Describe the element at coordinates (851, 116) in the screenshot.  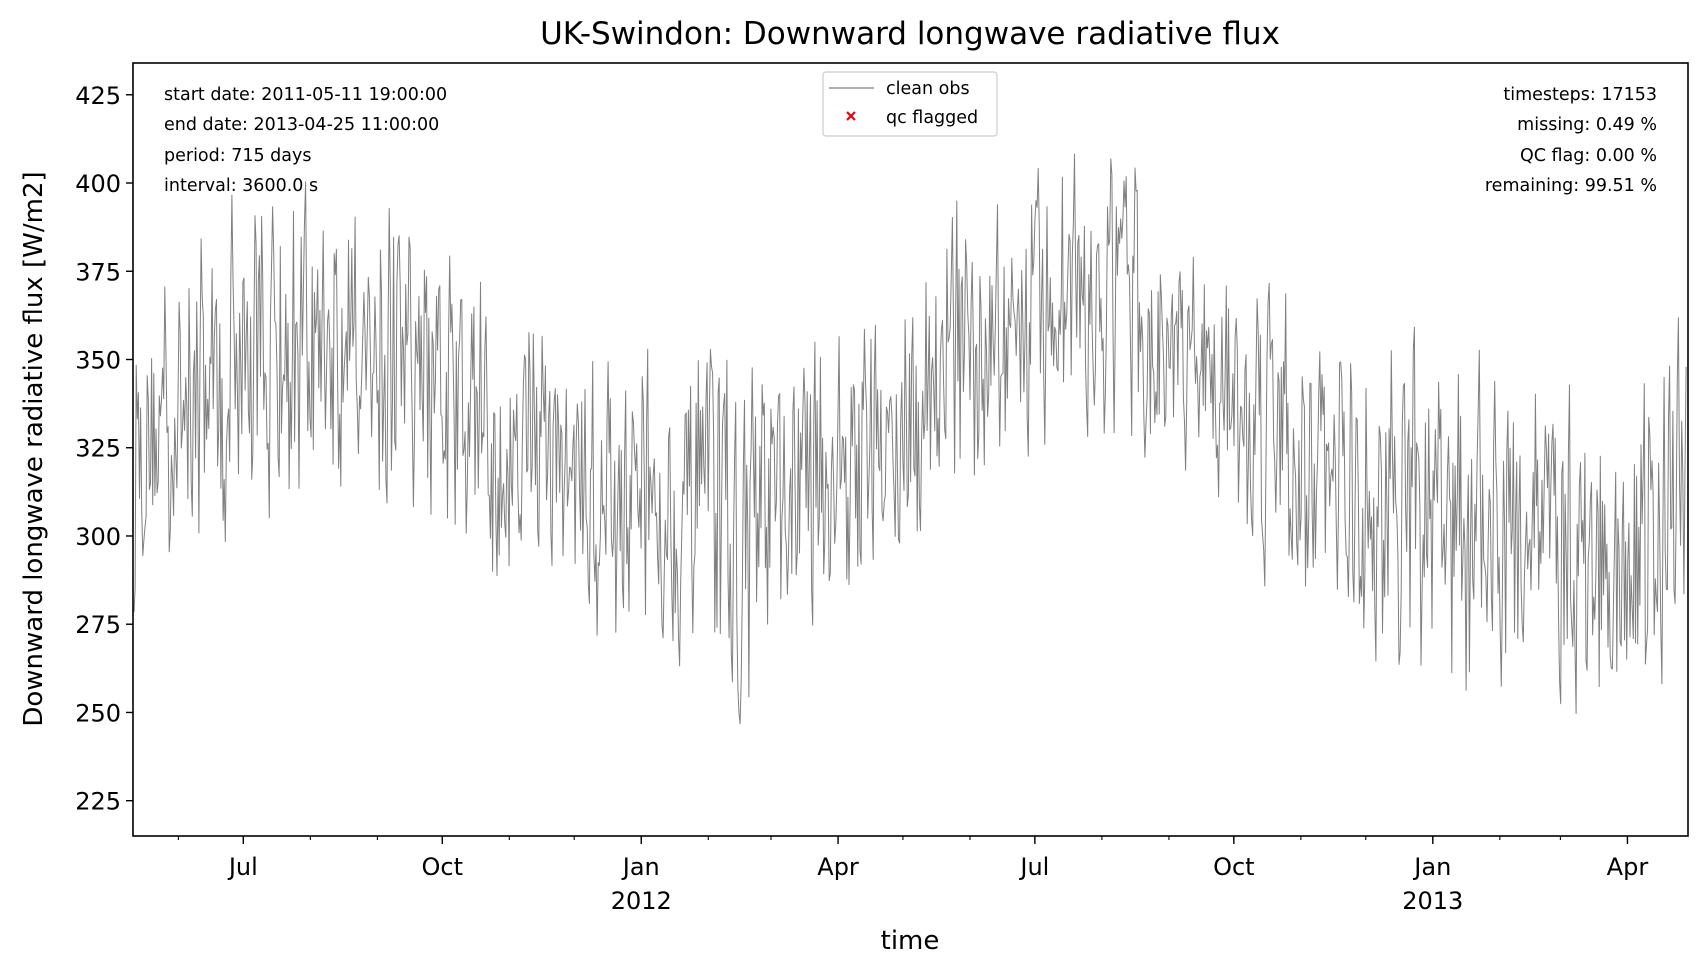
I see `legend-swatch-qc-flagged` at that location.